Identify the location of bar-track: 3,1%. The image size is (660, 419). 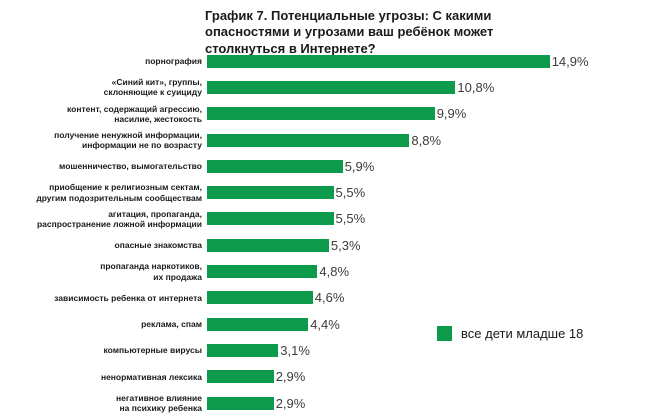
(258, 350).